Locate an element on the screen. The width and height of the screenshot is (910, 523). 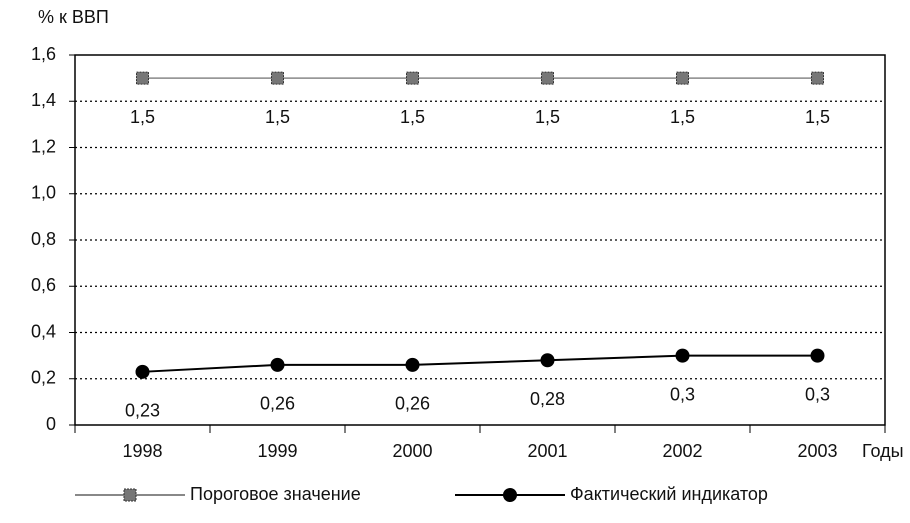
x-tick-label: 2003 is located at coordinates (817, 451).